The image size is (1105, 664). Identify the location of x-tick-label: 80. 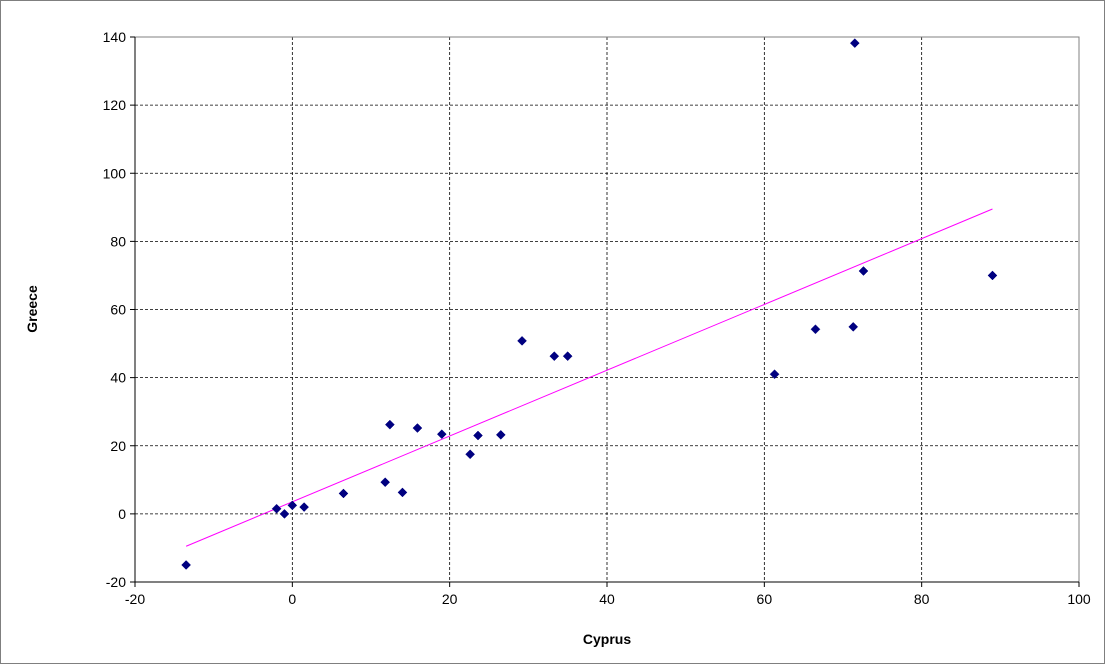
(922, 599).